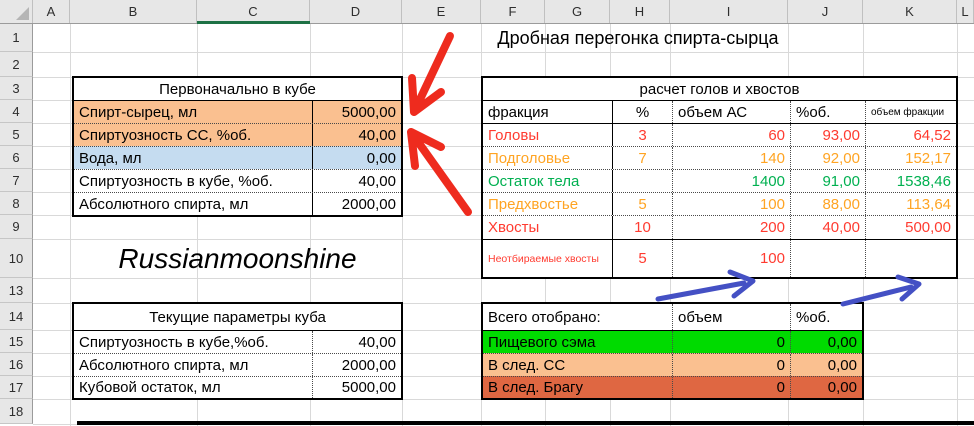 This screenshot has width=974, height=426. I want to click on volume-as-cell: 200, so click(731, 227).